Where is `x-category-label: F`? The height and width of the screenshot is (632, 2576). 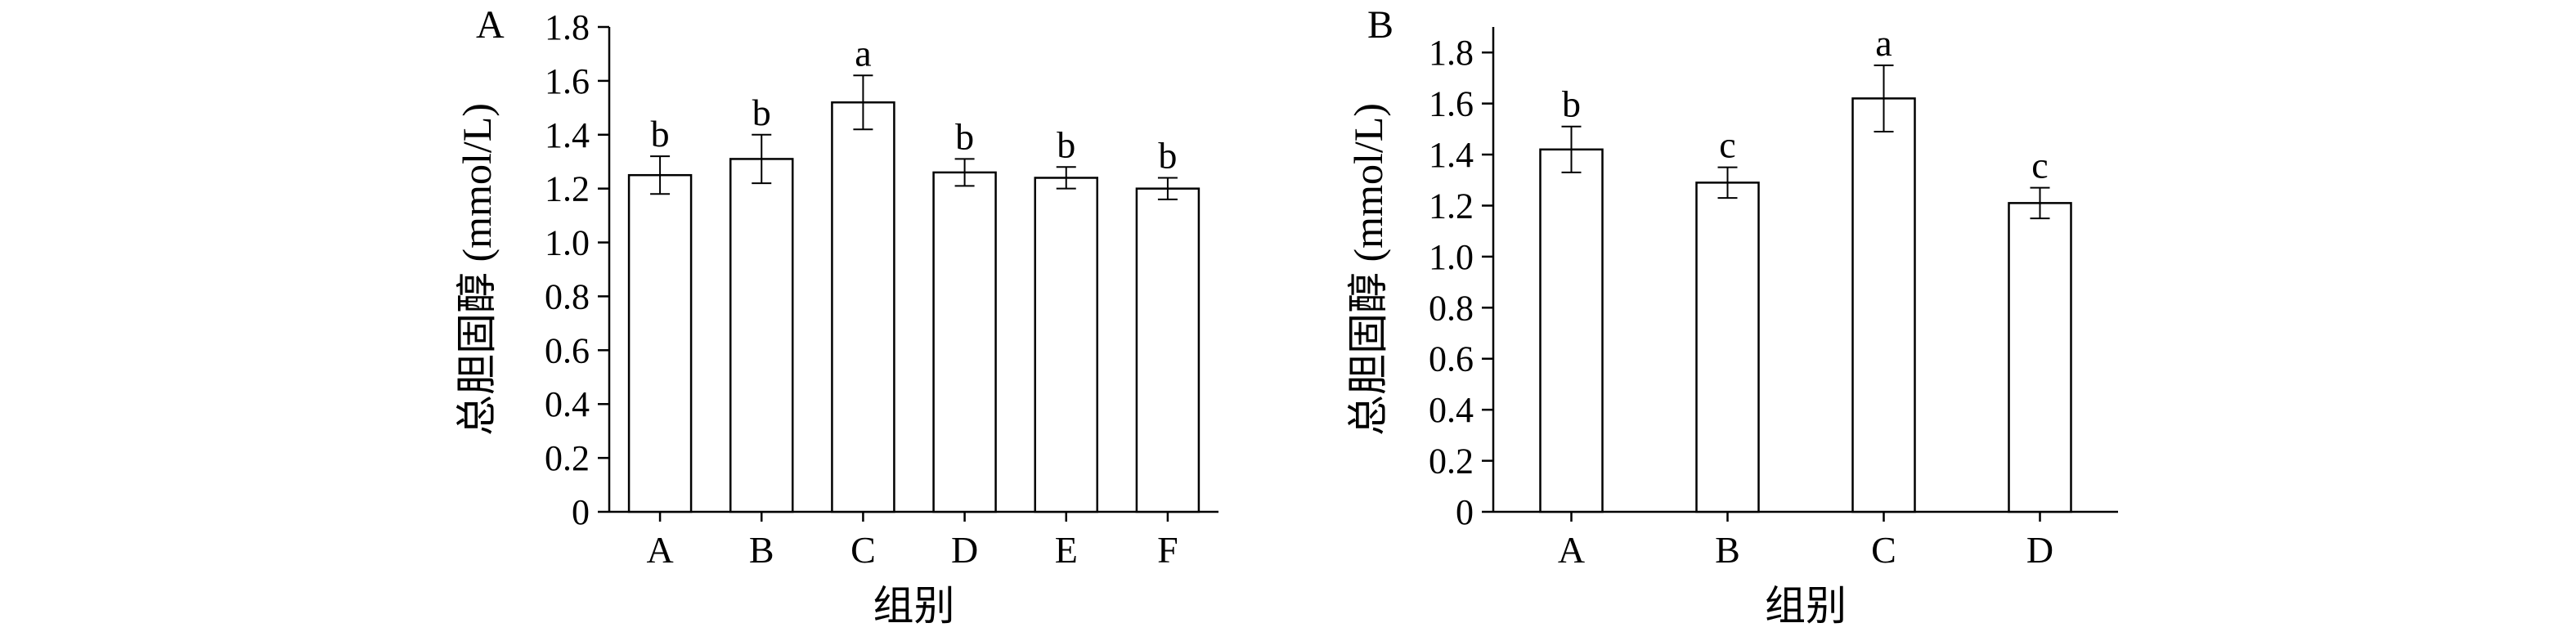
x-category-label: F is located at coordinates (1167, 550).